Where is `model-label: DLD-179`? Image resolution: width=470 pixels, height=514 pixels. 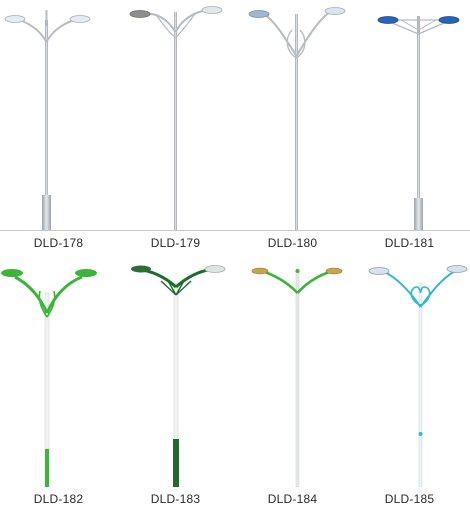
model-label: DLD-179 is located at coordinates (175, 243).